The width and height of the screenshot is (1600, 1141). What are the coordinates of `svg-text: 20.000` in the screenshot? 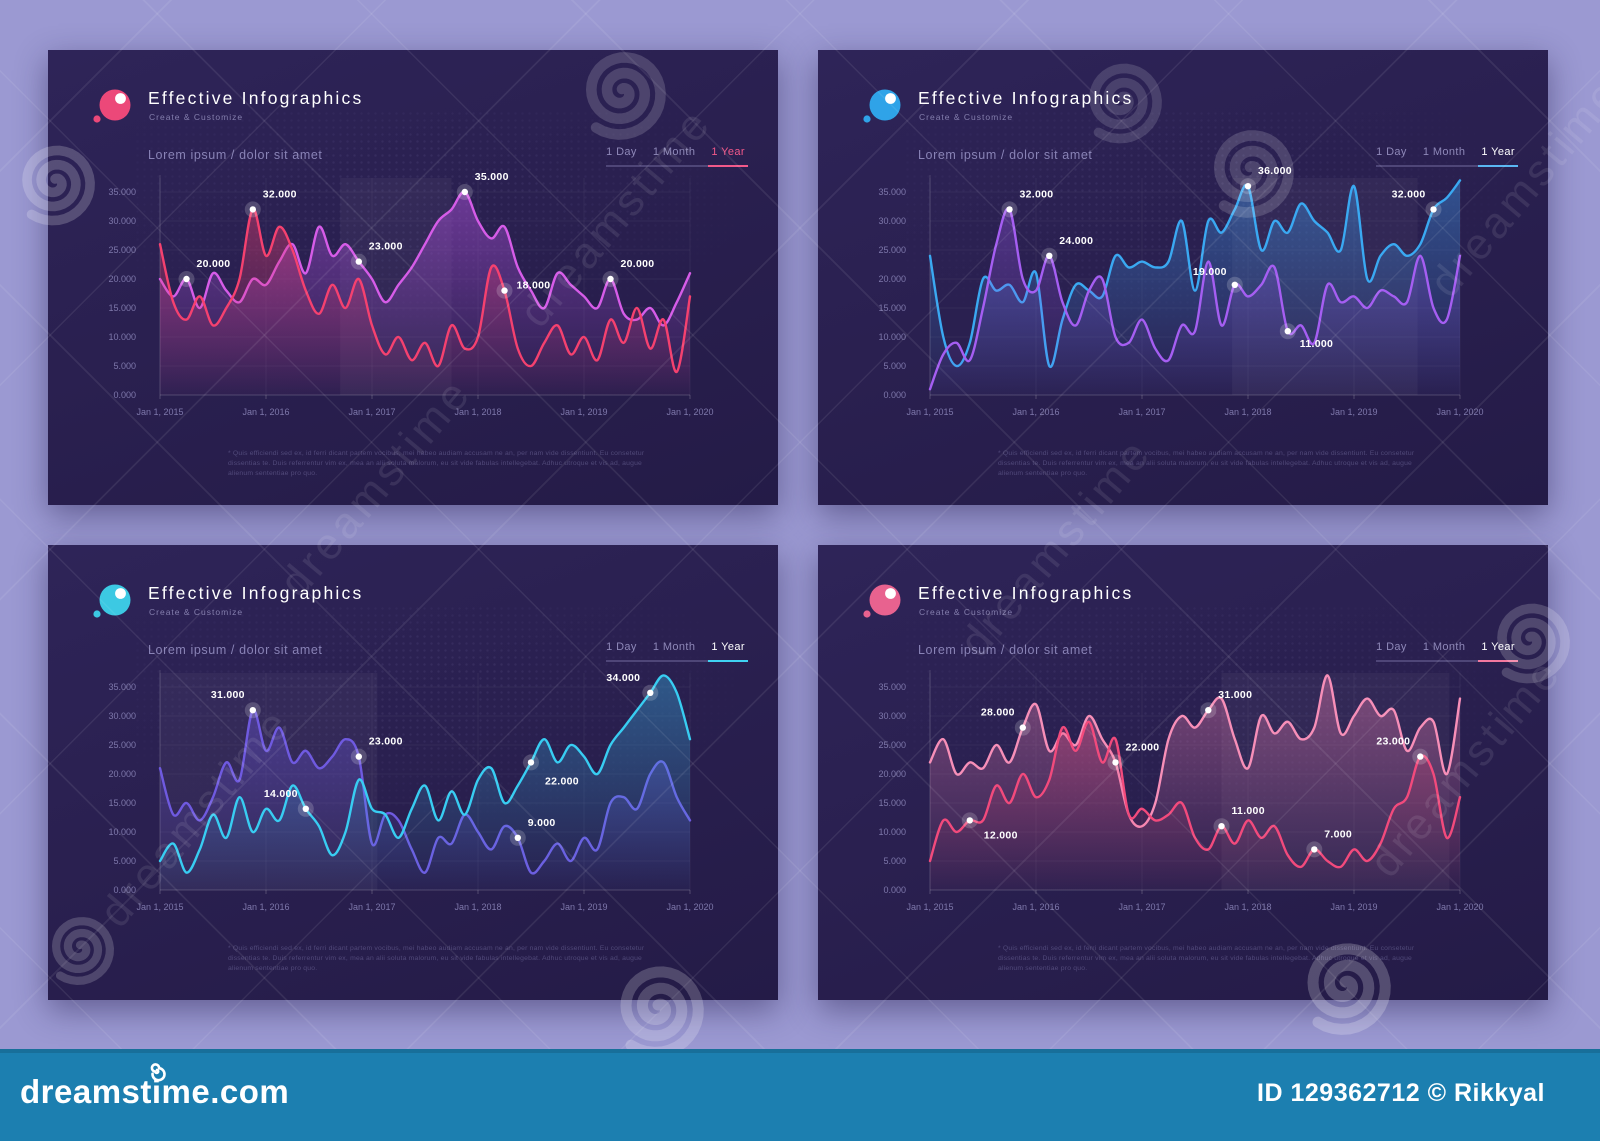 It's located at (122, 774).